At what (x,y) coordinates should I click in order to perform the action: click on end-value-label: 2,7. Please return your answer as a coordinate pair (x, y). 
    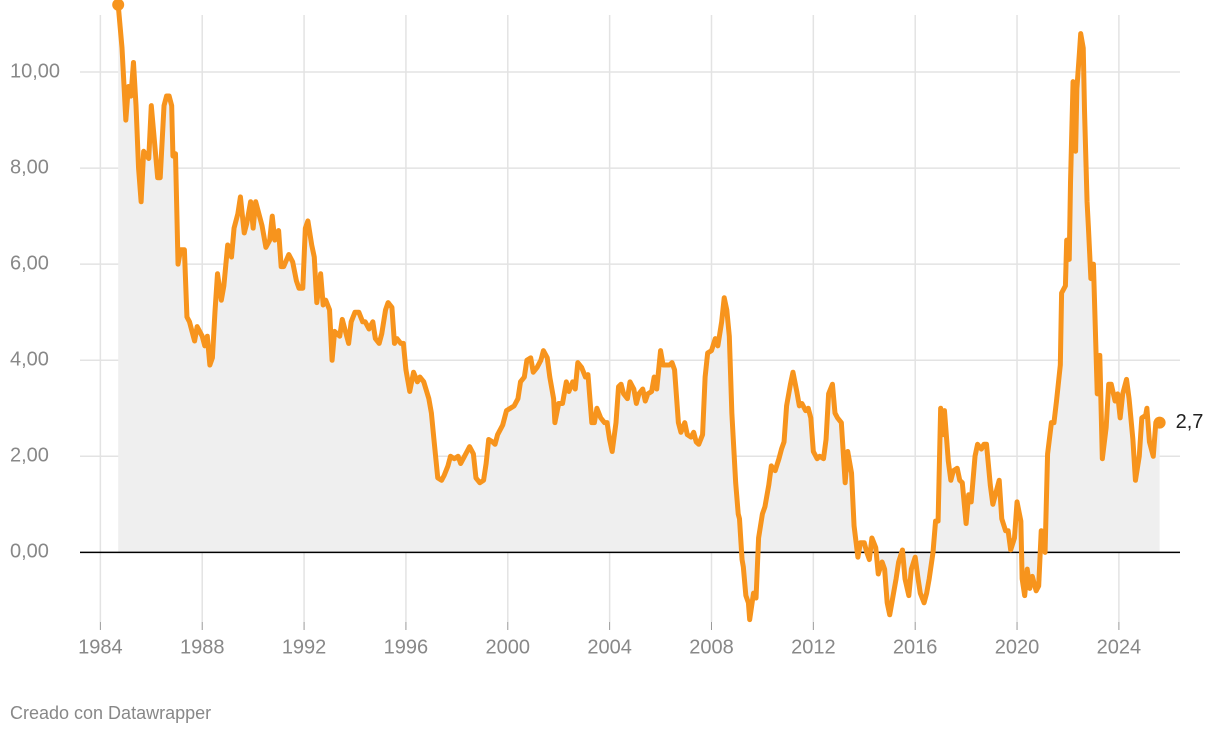
    Looking at the image, I should click on (1190, 422).